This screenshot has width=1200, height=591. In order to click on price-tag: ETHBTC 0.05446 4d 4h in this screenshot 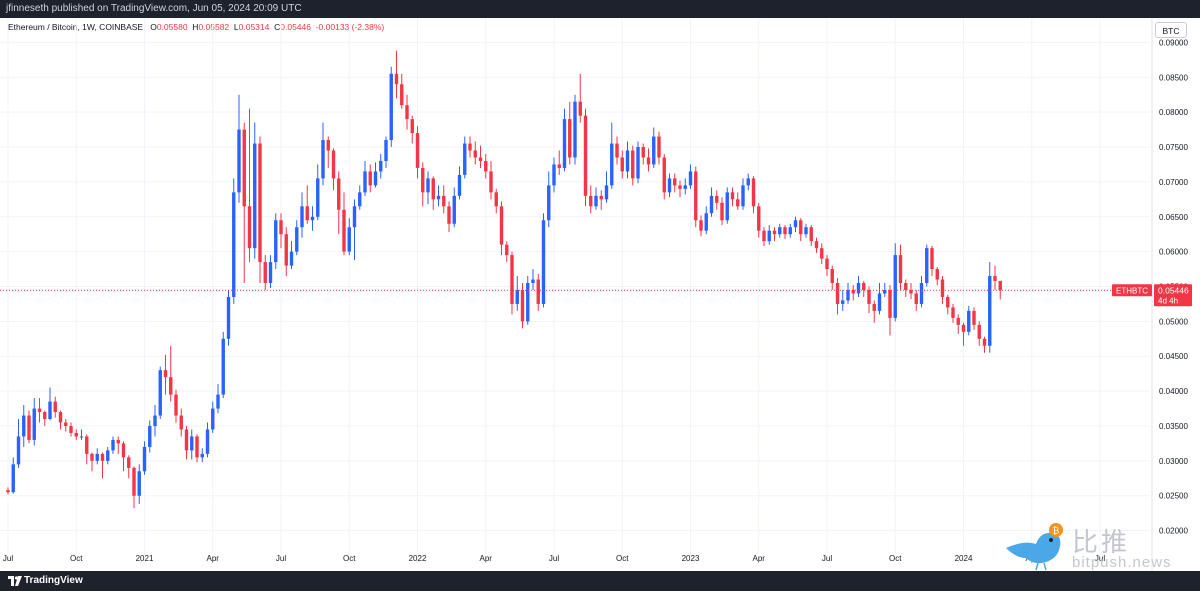, I will do `click(1152, 295)`.